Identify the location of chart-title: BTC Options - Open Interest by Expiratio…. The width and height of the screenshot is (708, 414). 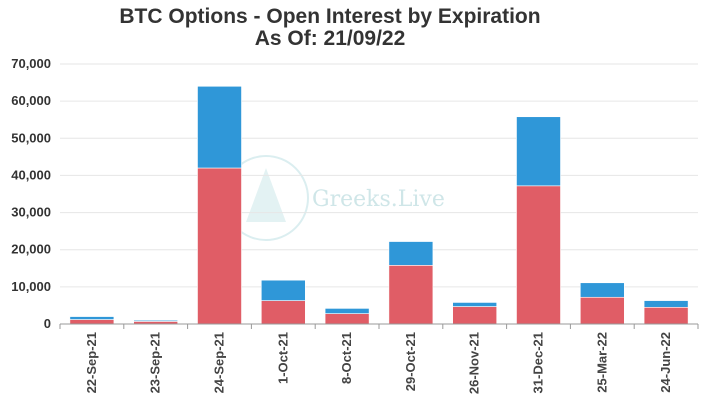
(330, 16).